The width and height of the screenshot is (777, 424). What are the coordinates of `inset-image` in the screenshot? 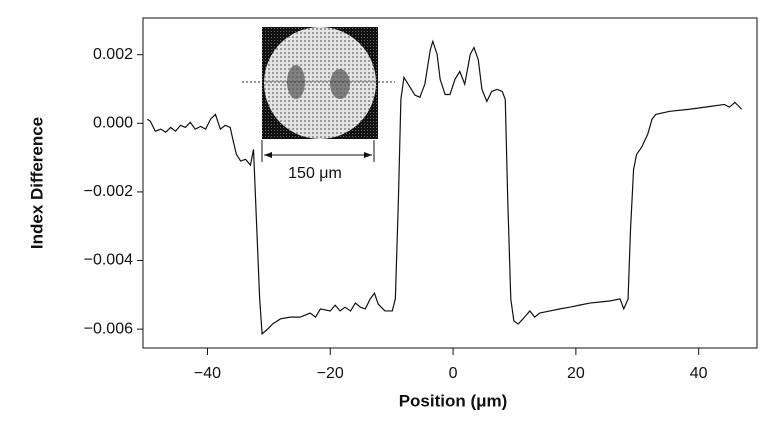 It's located at (318, 94).